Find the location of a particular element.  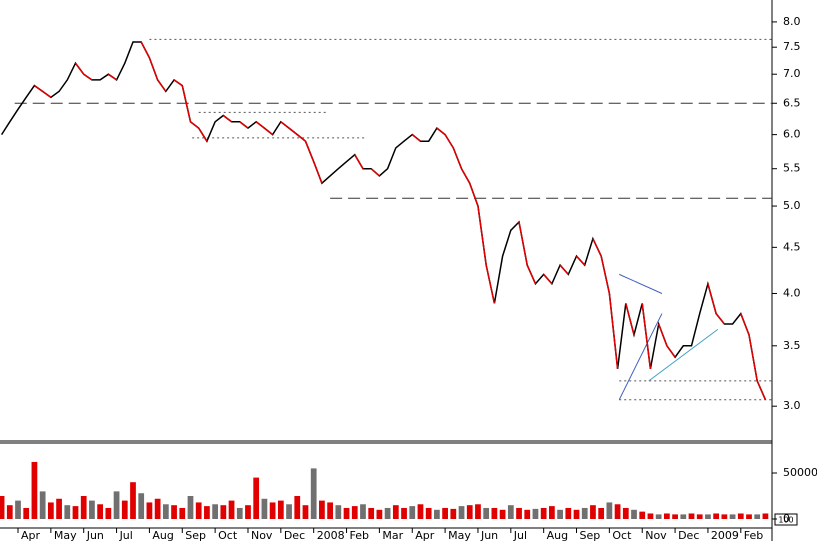

y-tick-label: 4.0 is located at coordinates (792, 292).